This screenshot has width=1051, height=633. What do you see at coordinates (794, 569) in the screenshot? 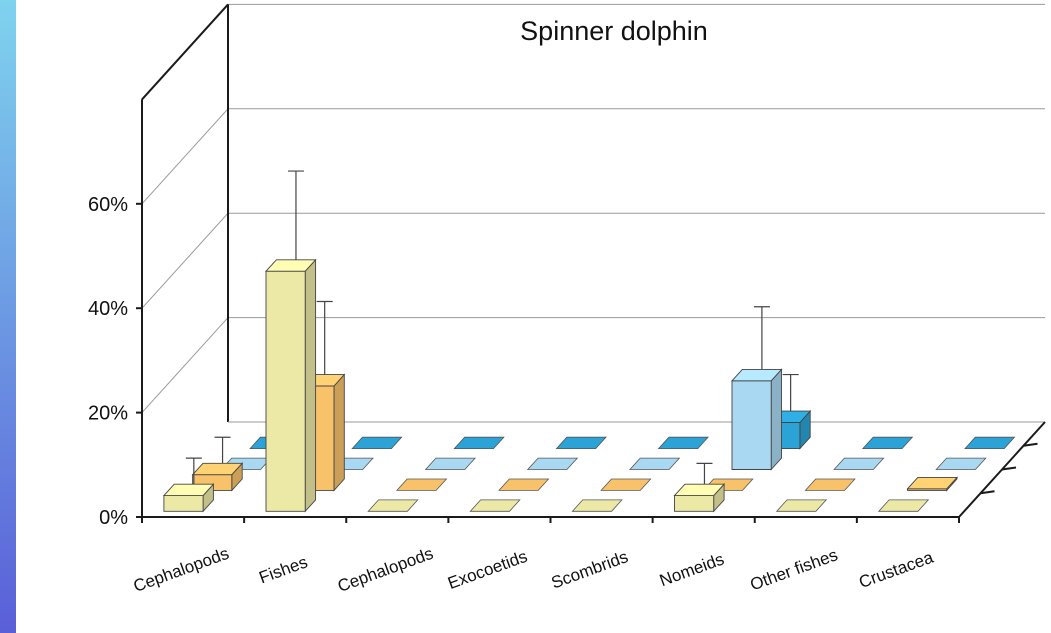
I see `x-category-label: Other fishes` at bounding box center [794, 569].